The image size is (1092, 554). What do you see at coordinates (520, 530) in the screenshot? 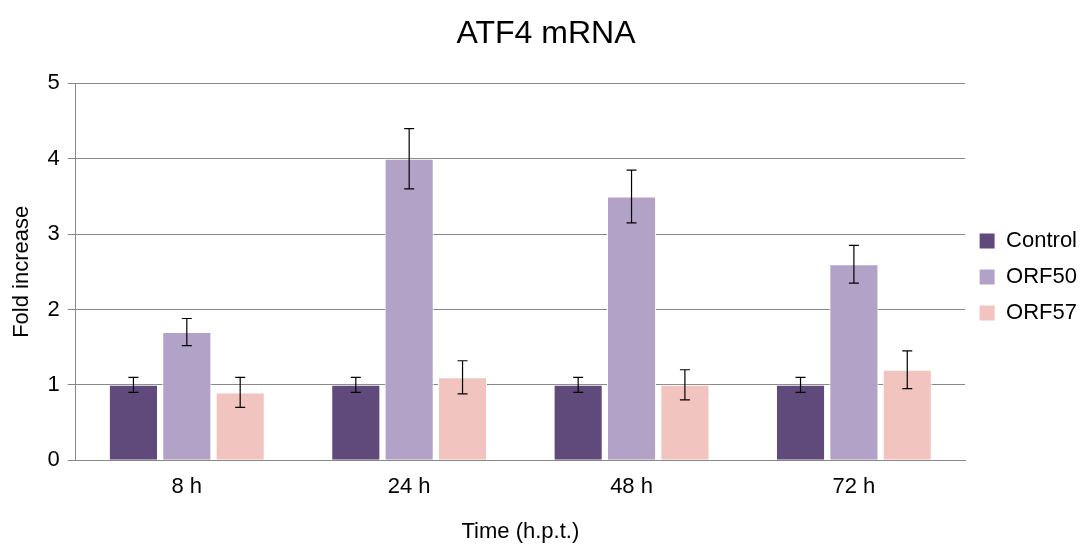
I see `x-axis-title: Time (h.p.t.)` at bounding box center [520, 530].